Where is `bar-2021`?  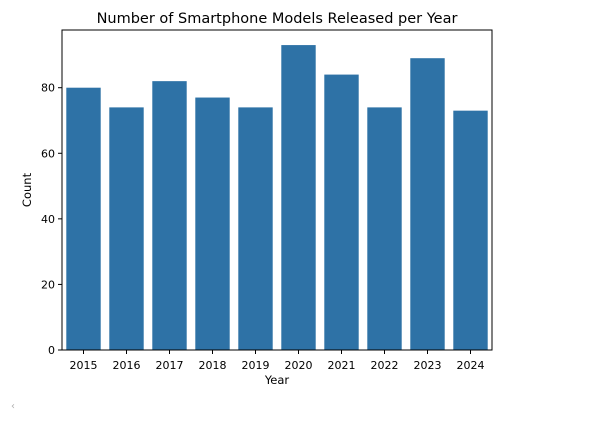
bar-2021 is located at coordinates (341, 212).